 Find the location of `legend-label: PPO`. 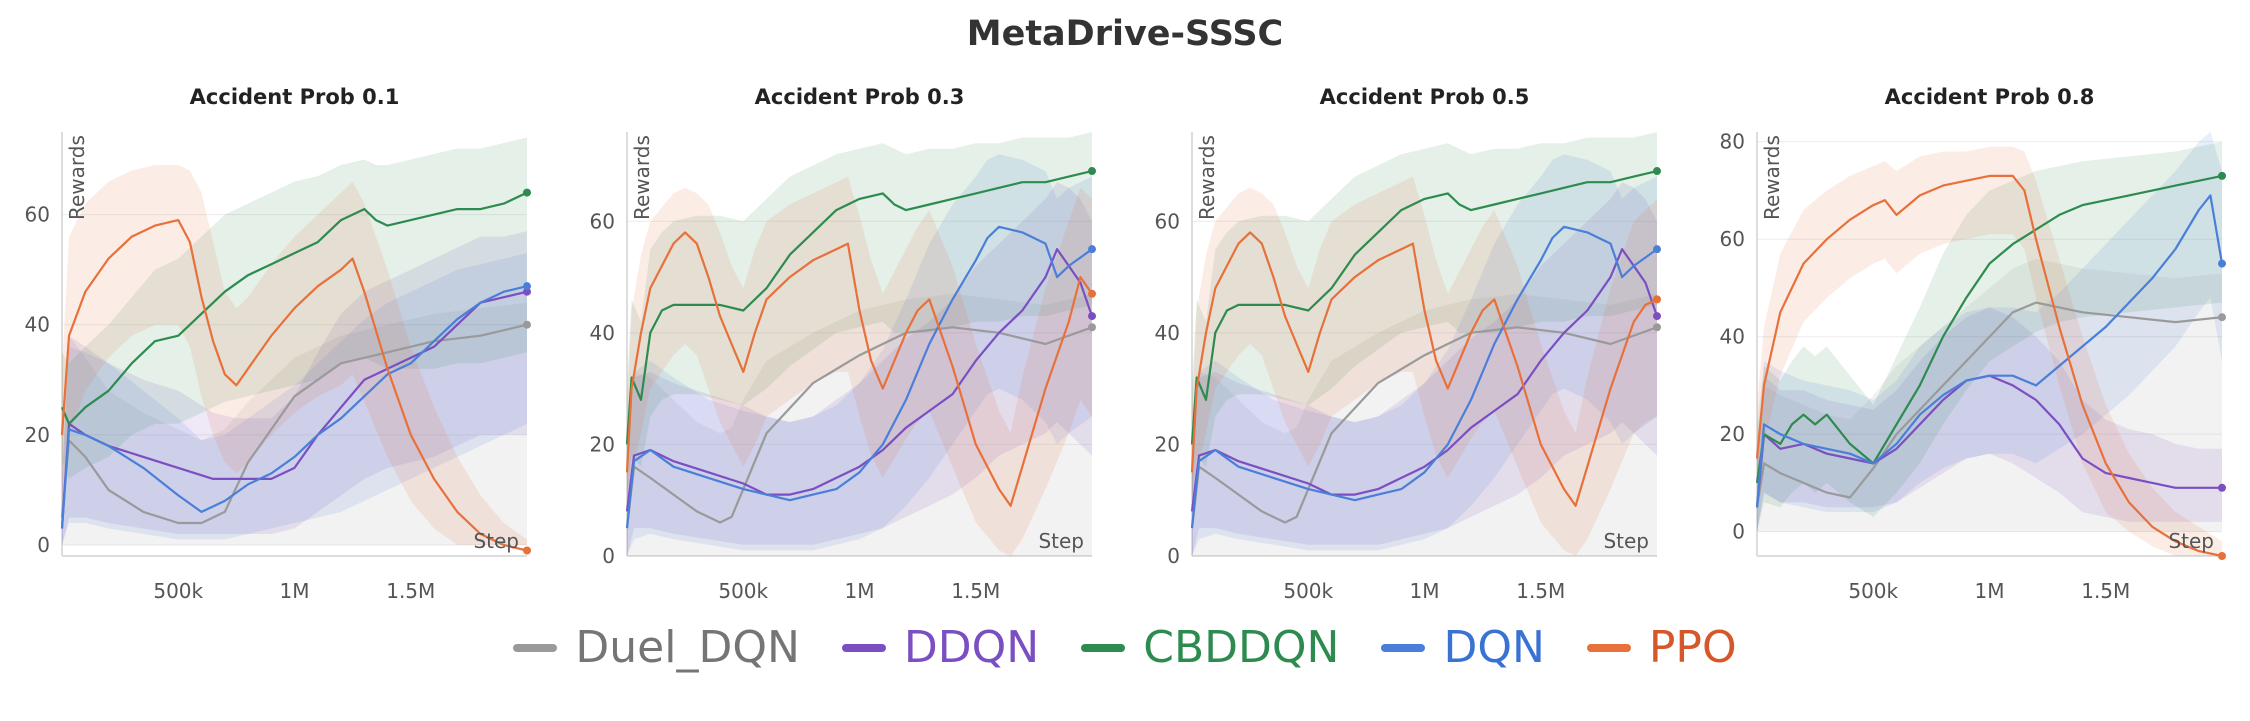

legend-label: PPO is located at coordinates (1692, 647).